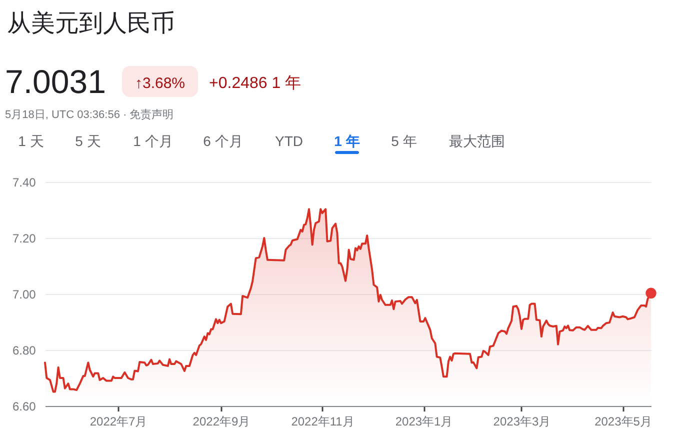 The width and height of the screenshot is (673, 445). What do you see at coordinates (24, 183) in the screenshot?
I see `y-tick-label: 7.40` at bounding box center [24, 183].